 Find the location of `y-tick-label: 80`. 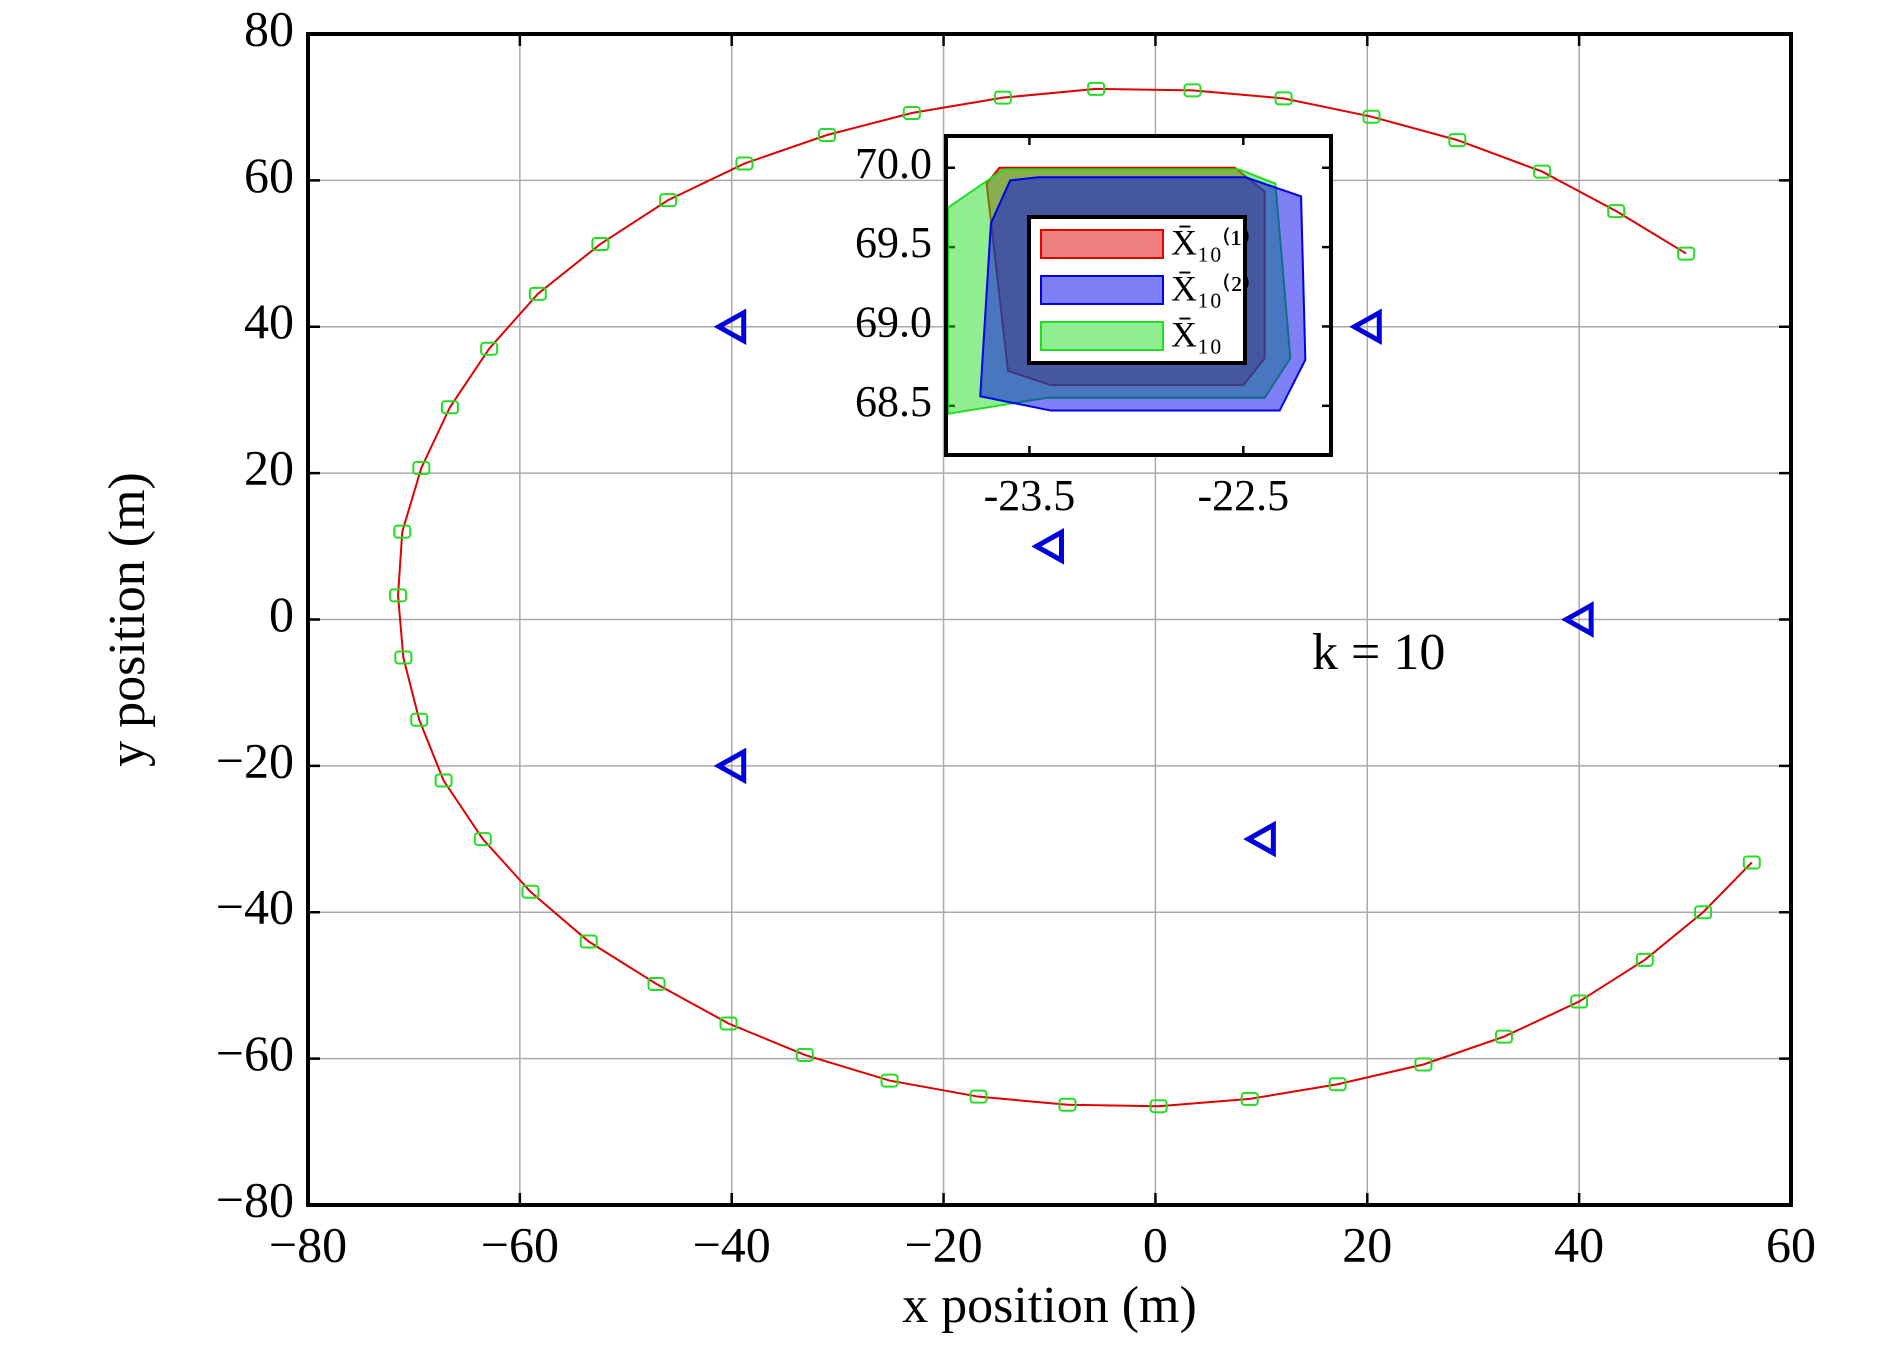

y-tick-label: 80 is located at coordinates (269, 28).